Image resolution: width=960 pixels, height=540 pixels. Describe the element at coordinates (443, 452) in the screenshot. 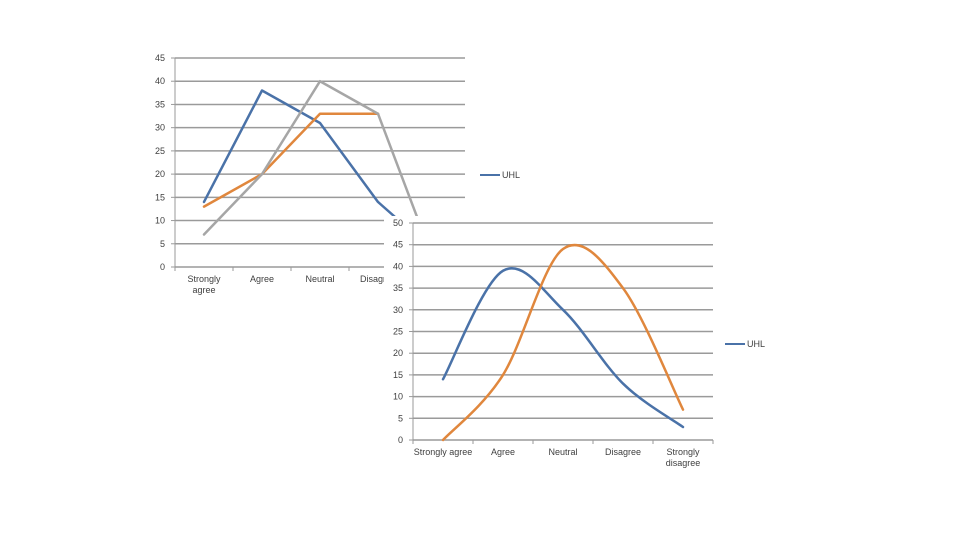

I see `x-tick-label: Strongly agree` at that location.